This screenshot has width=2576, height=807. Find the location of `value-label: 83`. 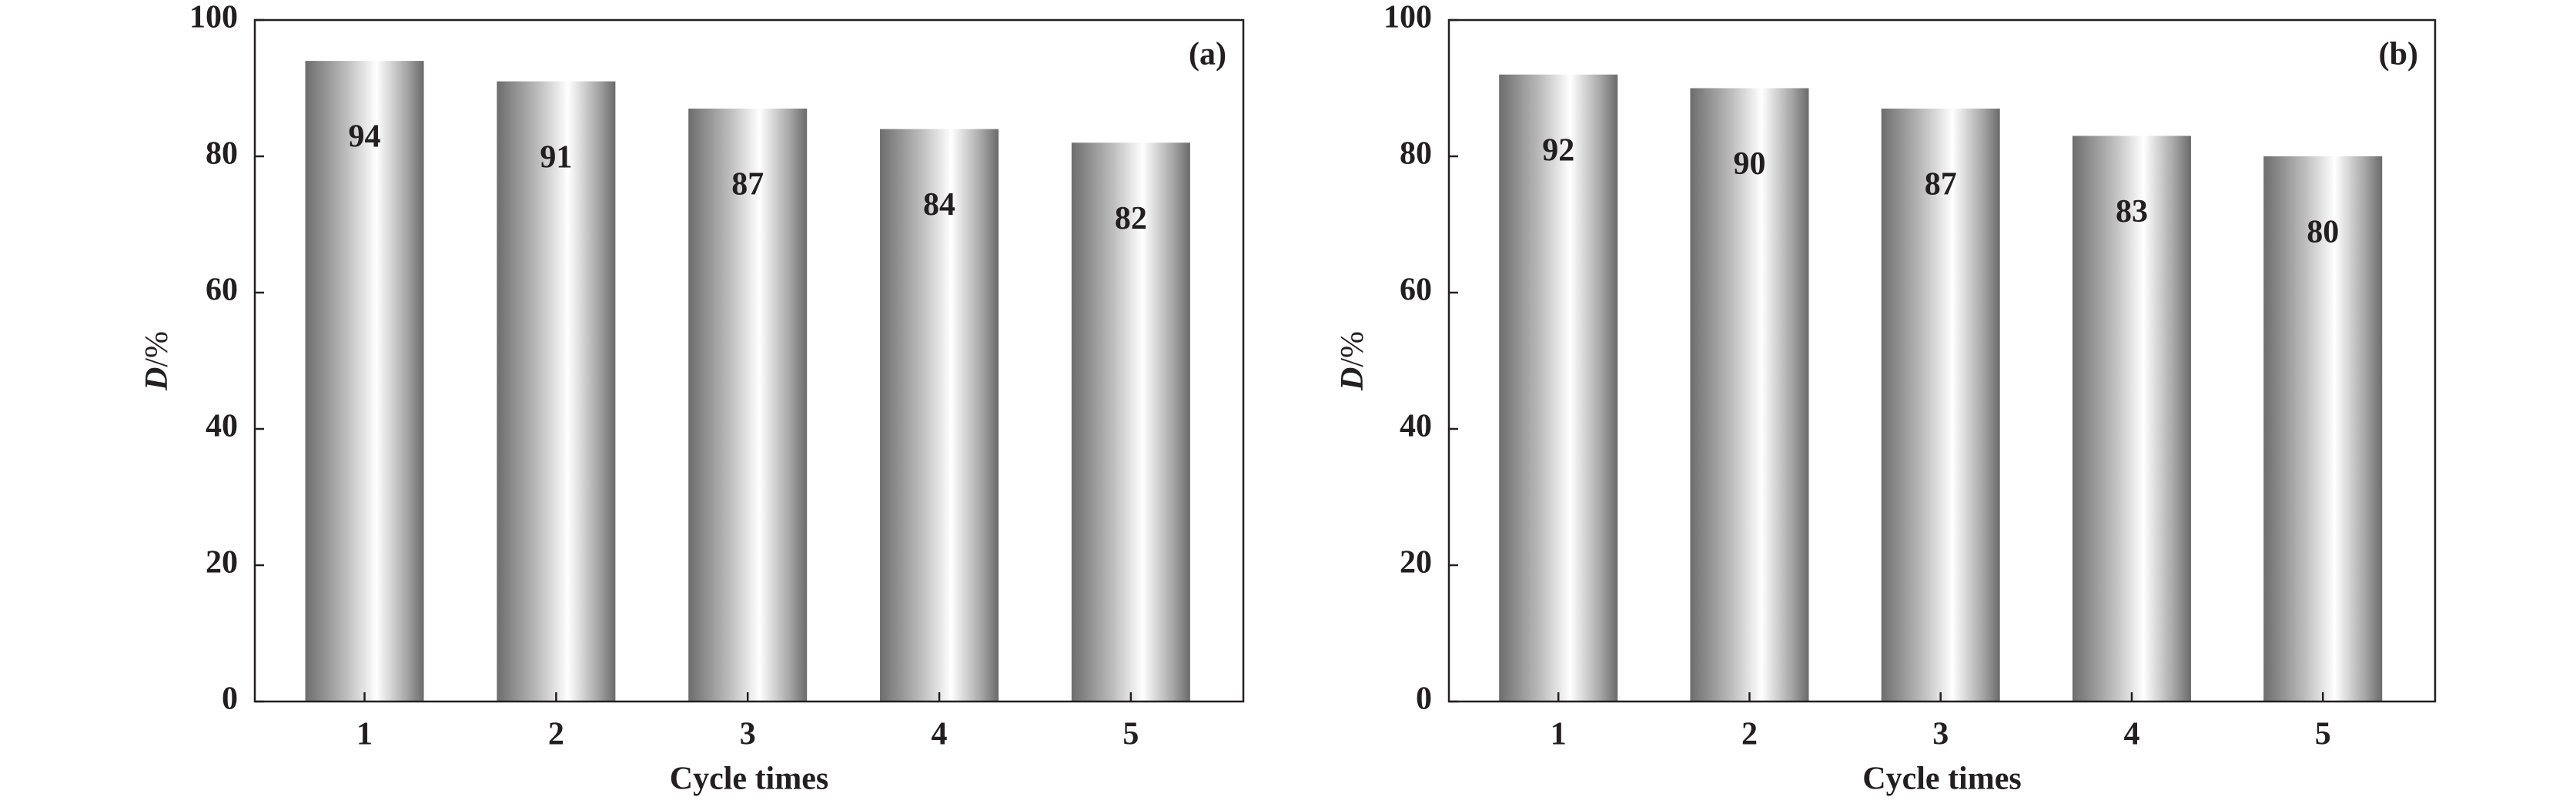

value-label: 83 is located at coordinates (2132, 212).